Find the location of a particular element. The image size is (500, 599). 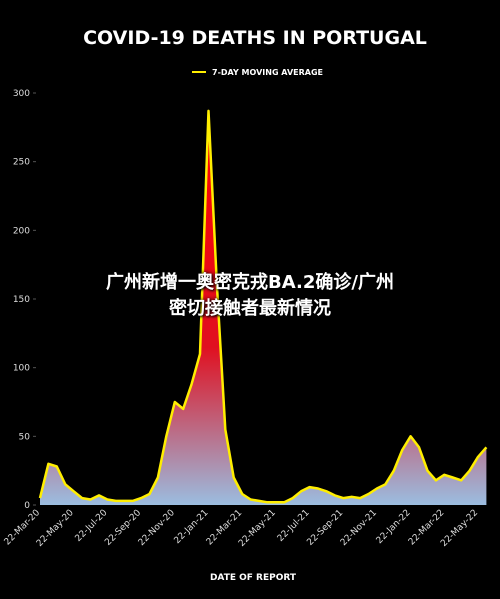

x-tick-label: 22-Jul-21 is located at coordinates (294, 526).